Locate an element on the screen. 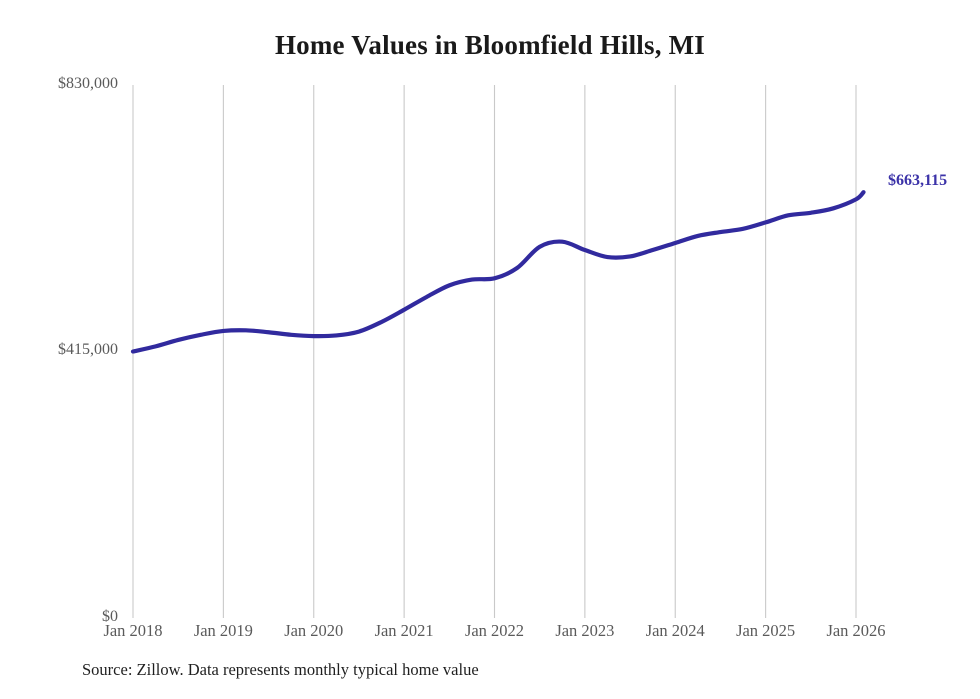  x-axis-tick-label: Jan 2022 is located at coordinates (494, 630).